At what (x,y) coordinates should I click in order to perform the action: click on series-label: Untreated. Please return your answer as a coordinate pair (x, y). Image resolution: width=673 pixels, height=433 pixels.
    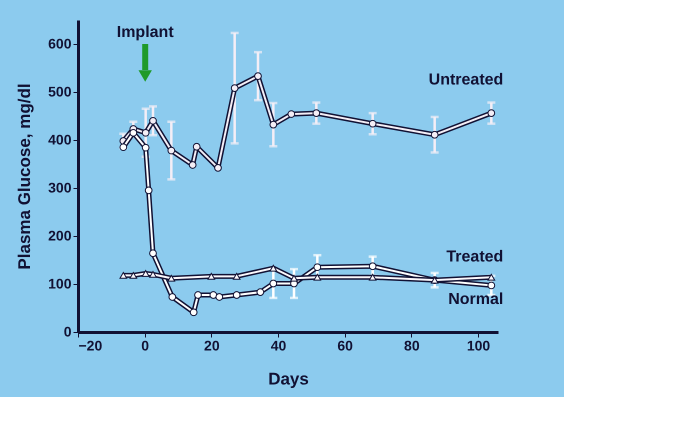
    Looking at the image, I should click on (466, 80).